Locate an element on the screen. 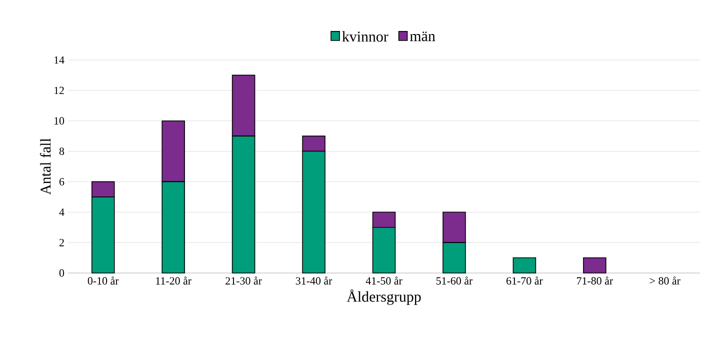 The width and height of the screenshot is (724, 349). x-tick-label: 31-40 år is located at coordinates (314, 280).